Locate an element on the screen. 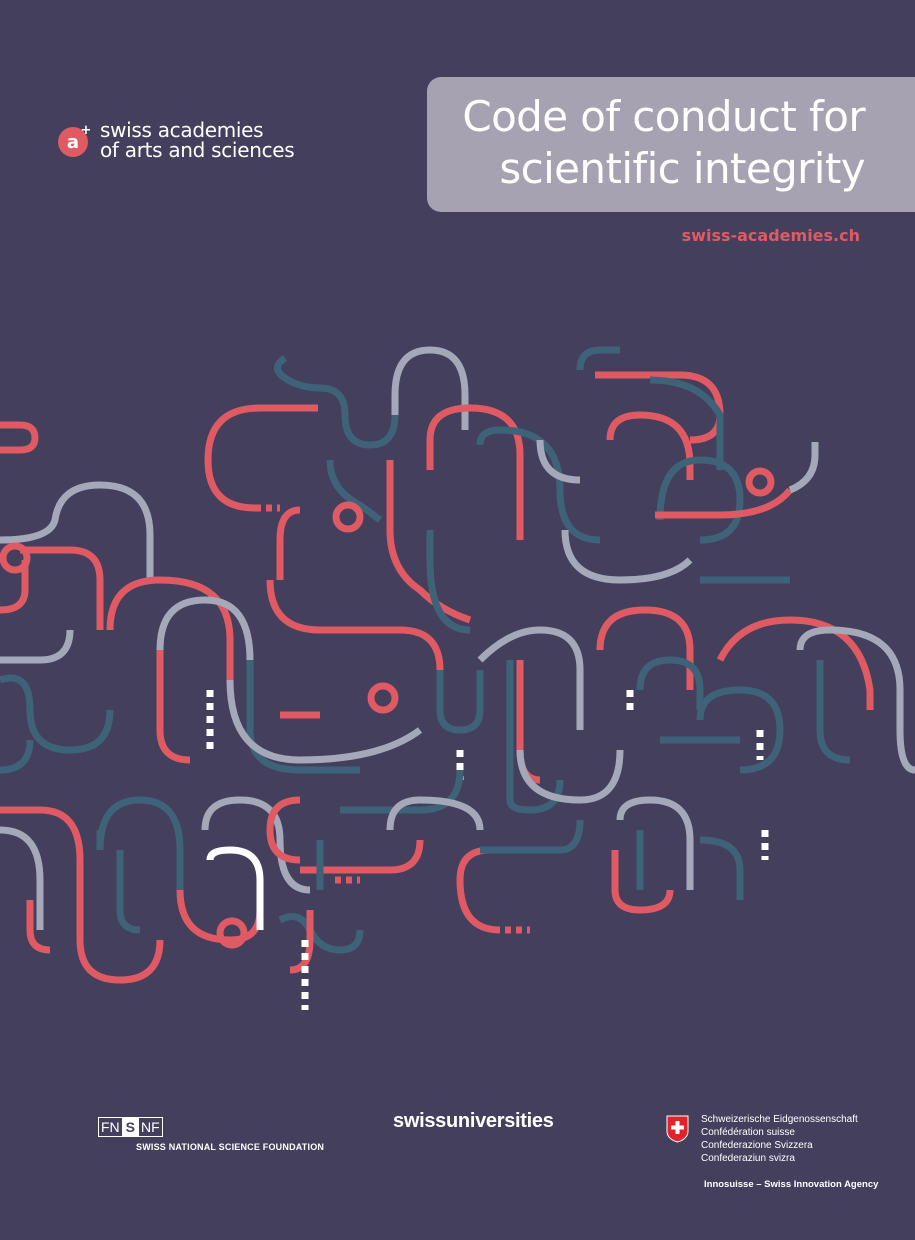 The width and height of the screenshot is (915, 1240). confed-line-fr: Confédération suisse is located at coordinates (748, 1132).